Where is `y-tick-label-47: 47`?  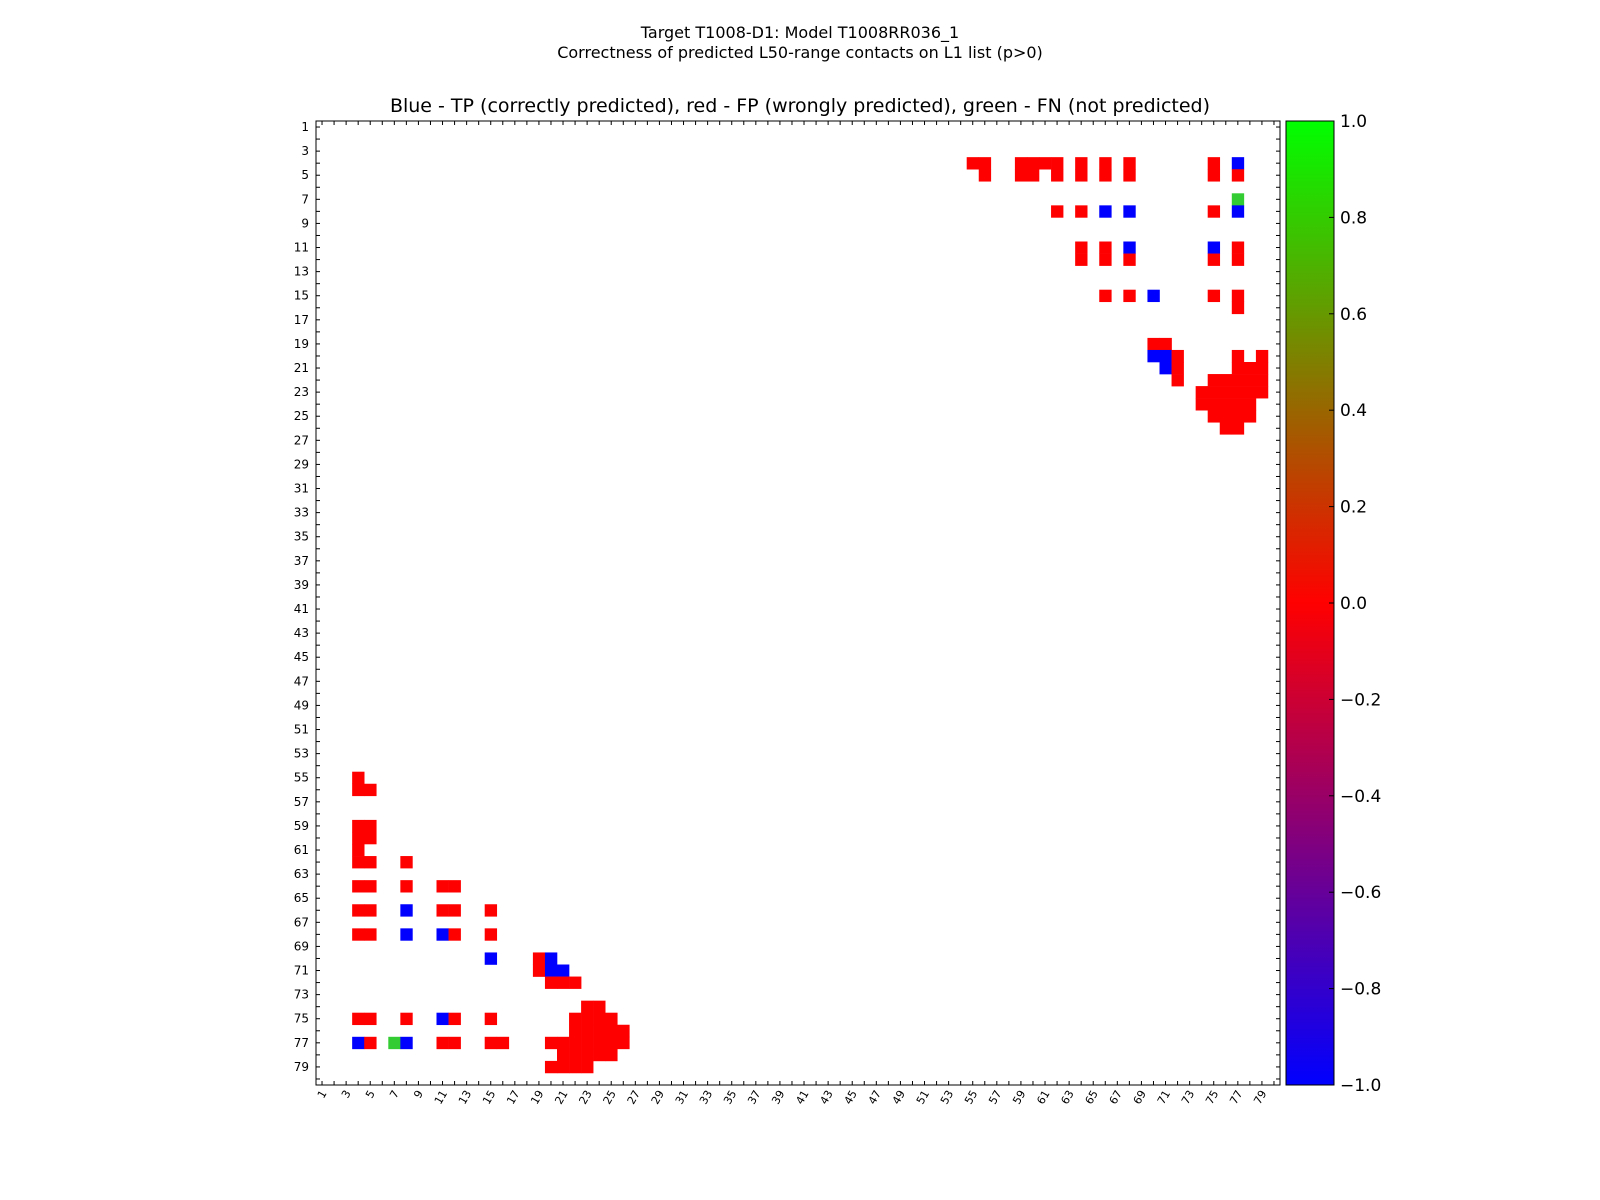
y-tick-label-47: 47 is located at coordinates (301, 681).